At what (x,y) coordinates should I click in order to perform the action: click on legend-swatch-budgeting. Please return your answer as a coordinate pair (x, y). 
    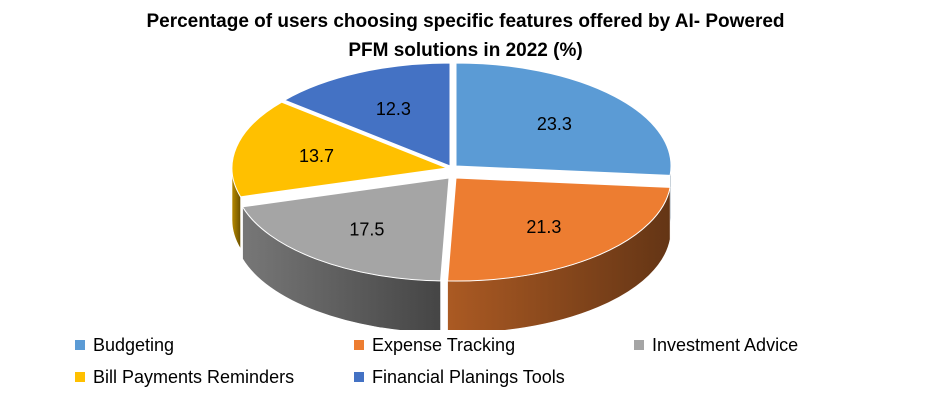
    Looking at the image, I should click on (80, 345).